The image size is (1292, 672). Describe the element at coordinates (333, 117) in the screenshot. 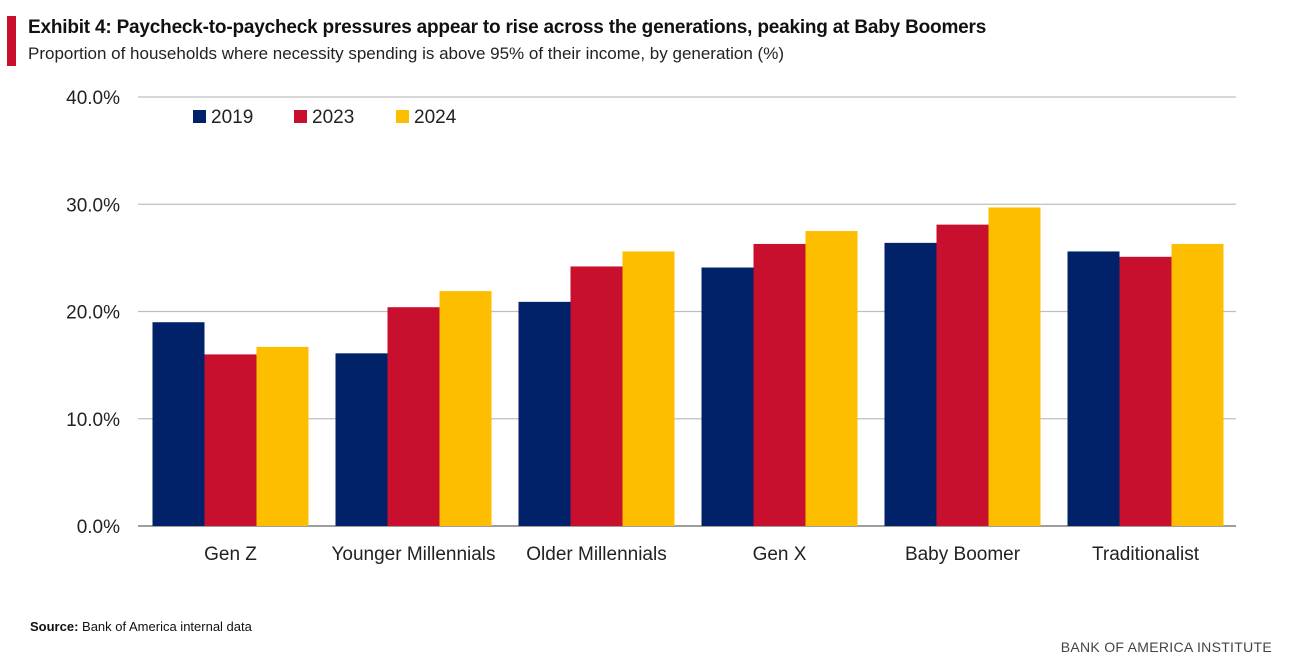

I see `legend-label-2023: 2023` at that location.